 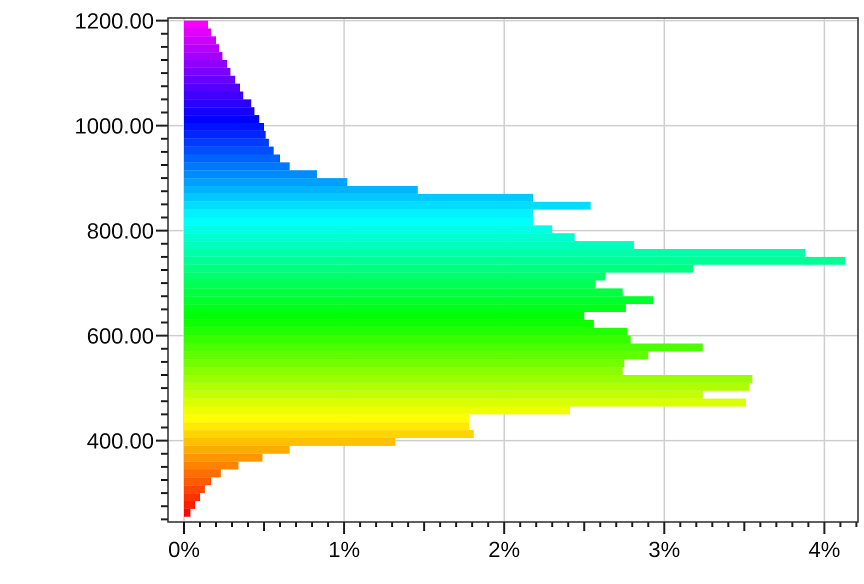 What do you see at coordinates (114, 21) in the screenshot?
I see `y-tick-label: 1200.00` at bounding box center [114, 21].